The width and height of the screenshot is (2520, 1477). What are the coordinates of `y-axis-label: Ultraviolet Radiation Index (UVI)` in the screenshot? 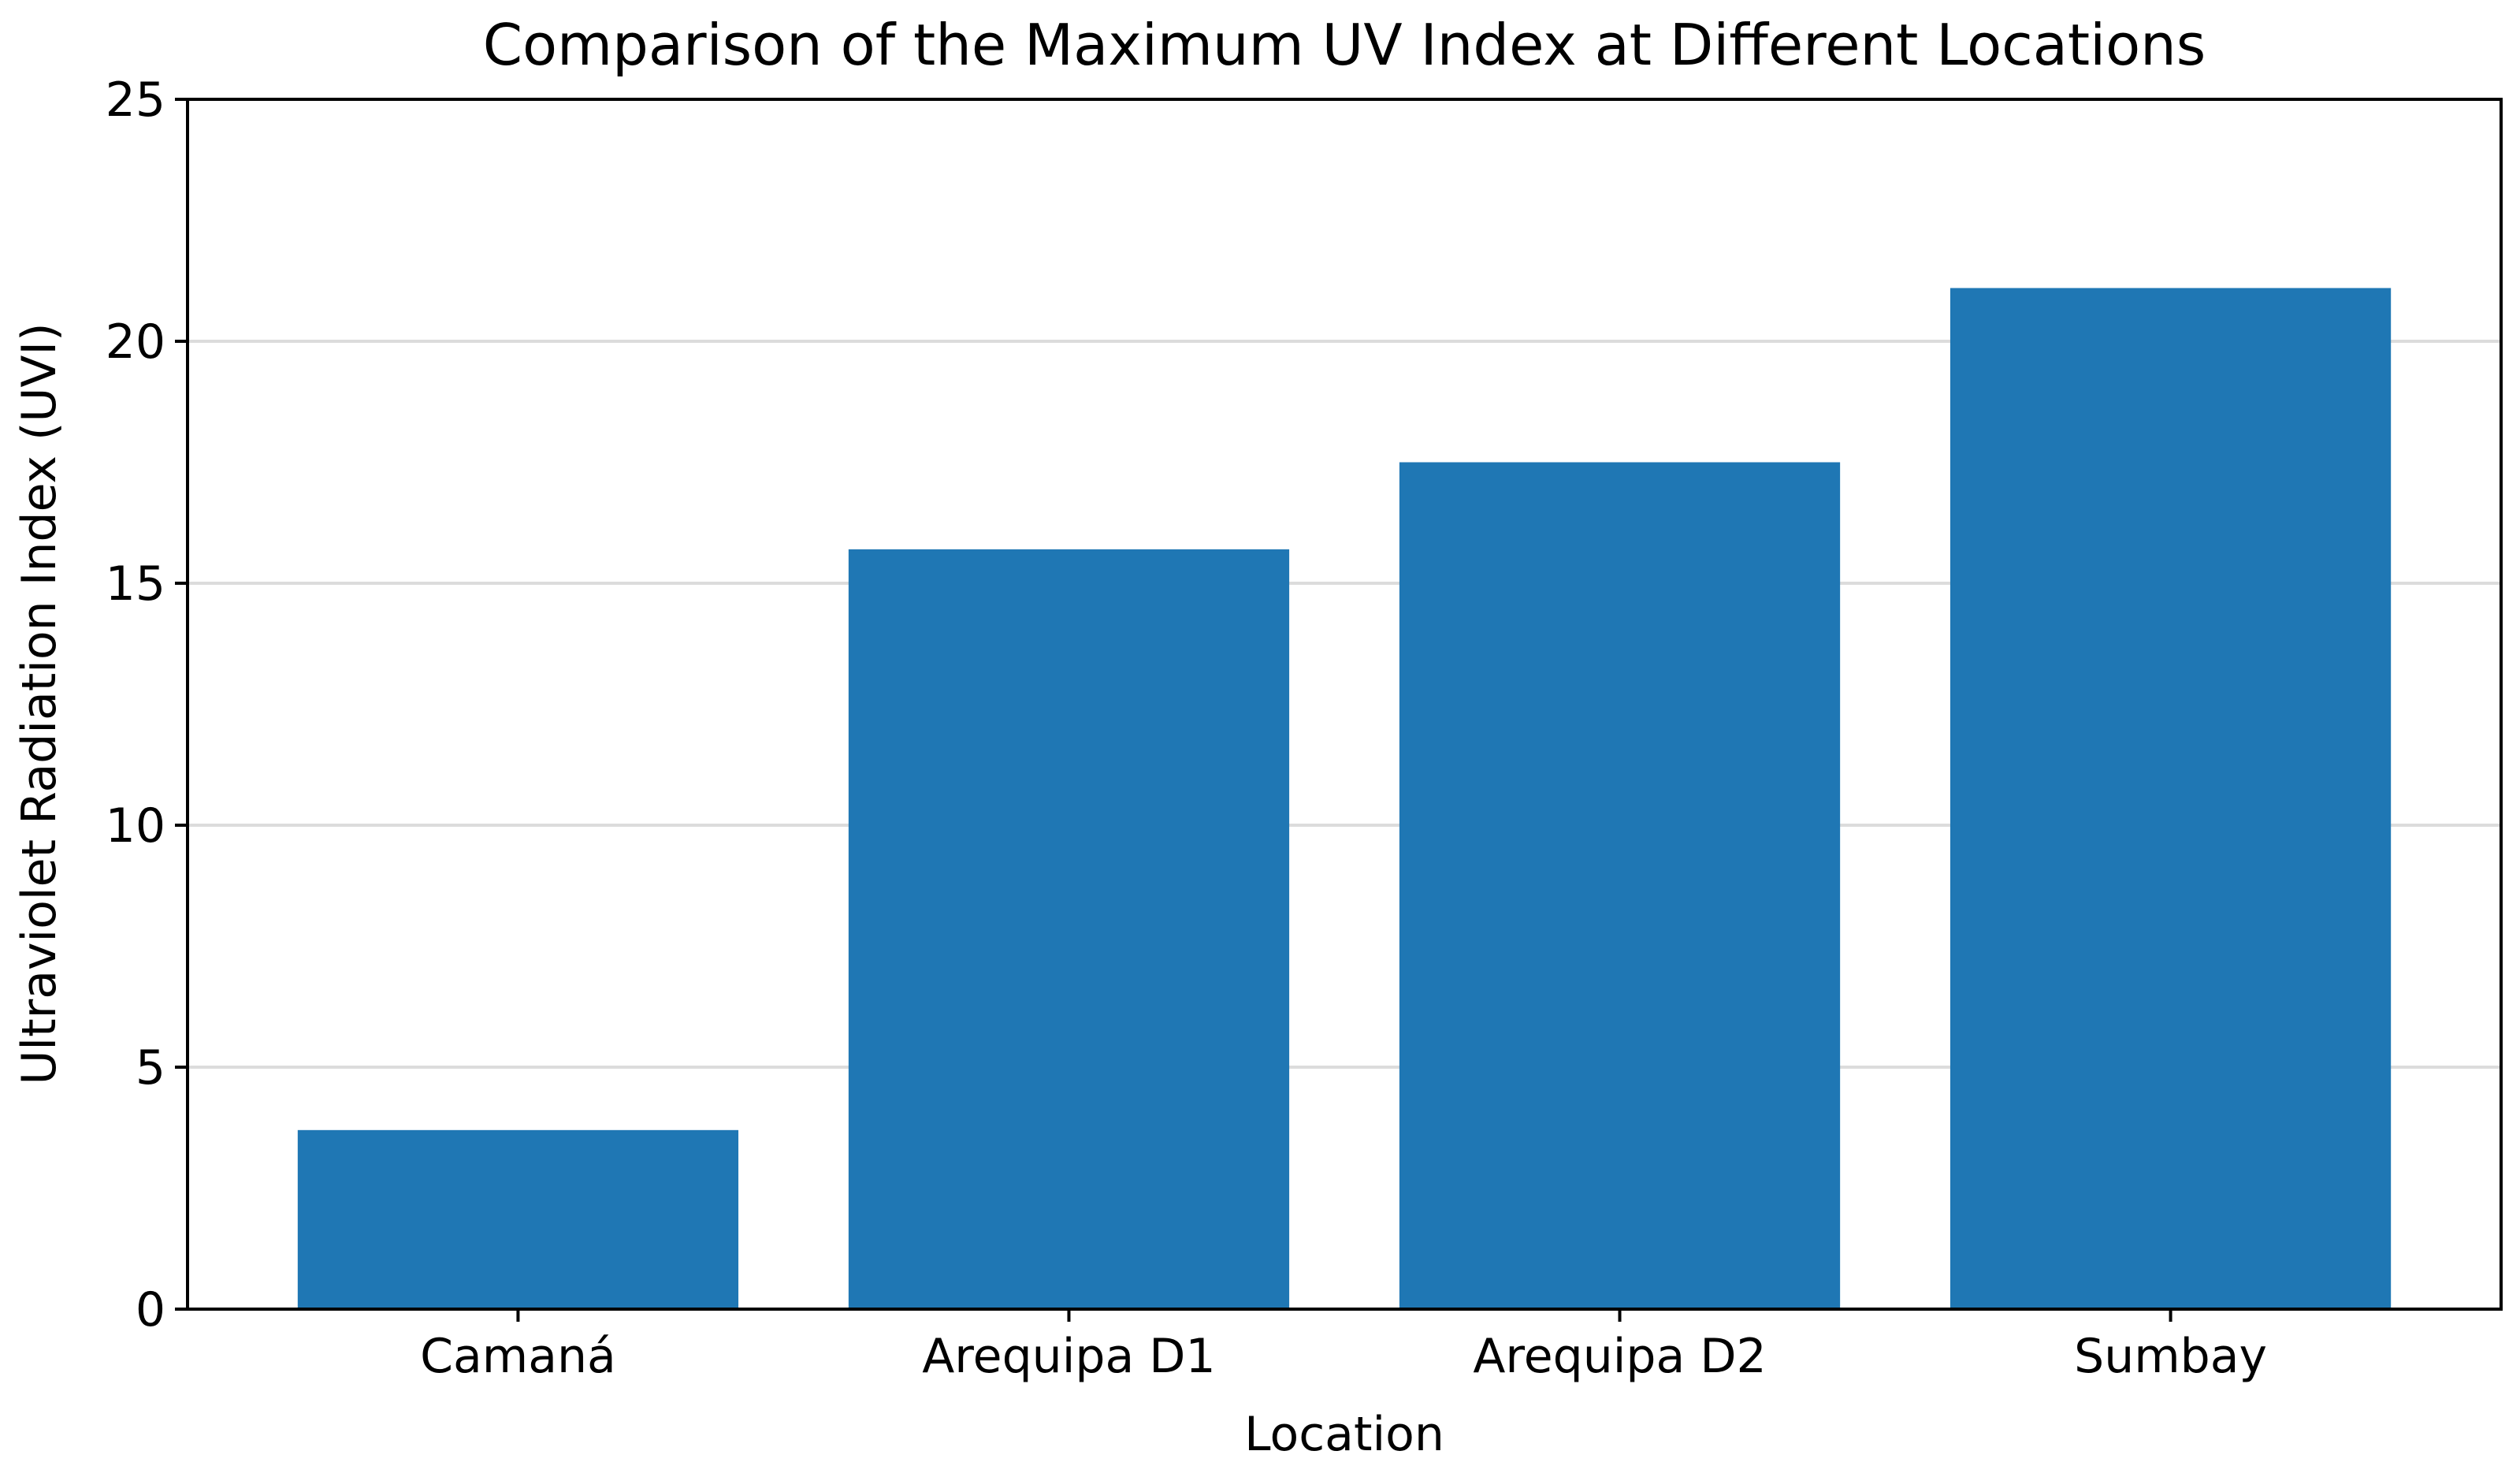 It's located at (39, 703).